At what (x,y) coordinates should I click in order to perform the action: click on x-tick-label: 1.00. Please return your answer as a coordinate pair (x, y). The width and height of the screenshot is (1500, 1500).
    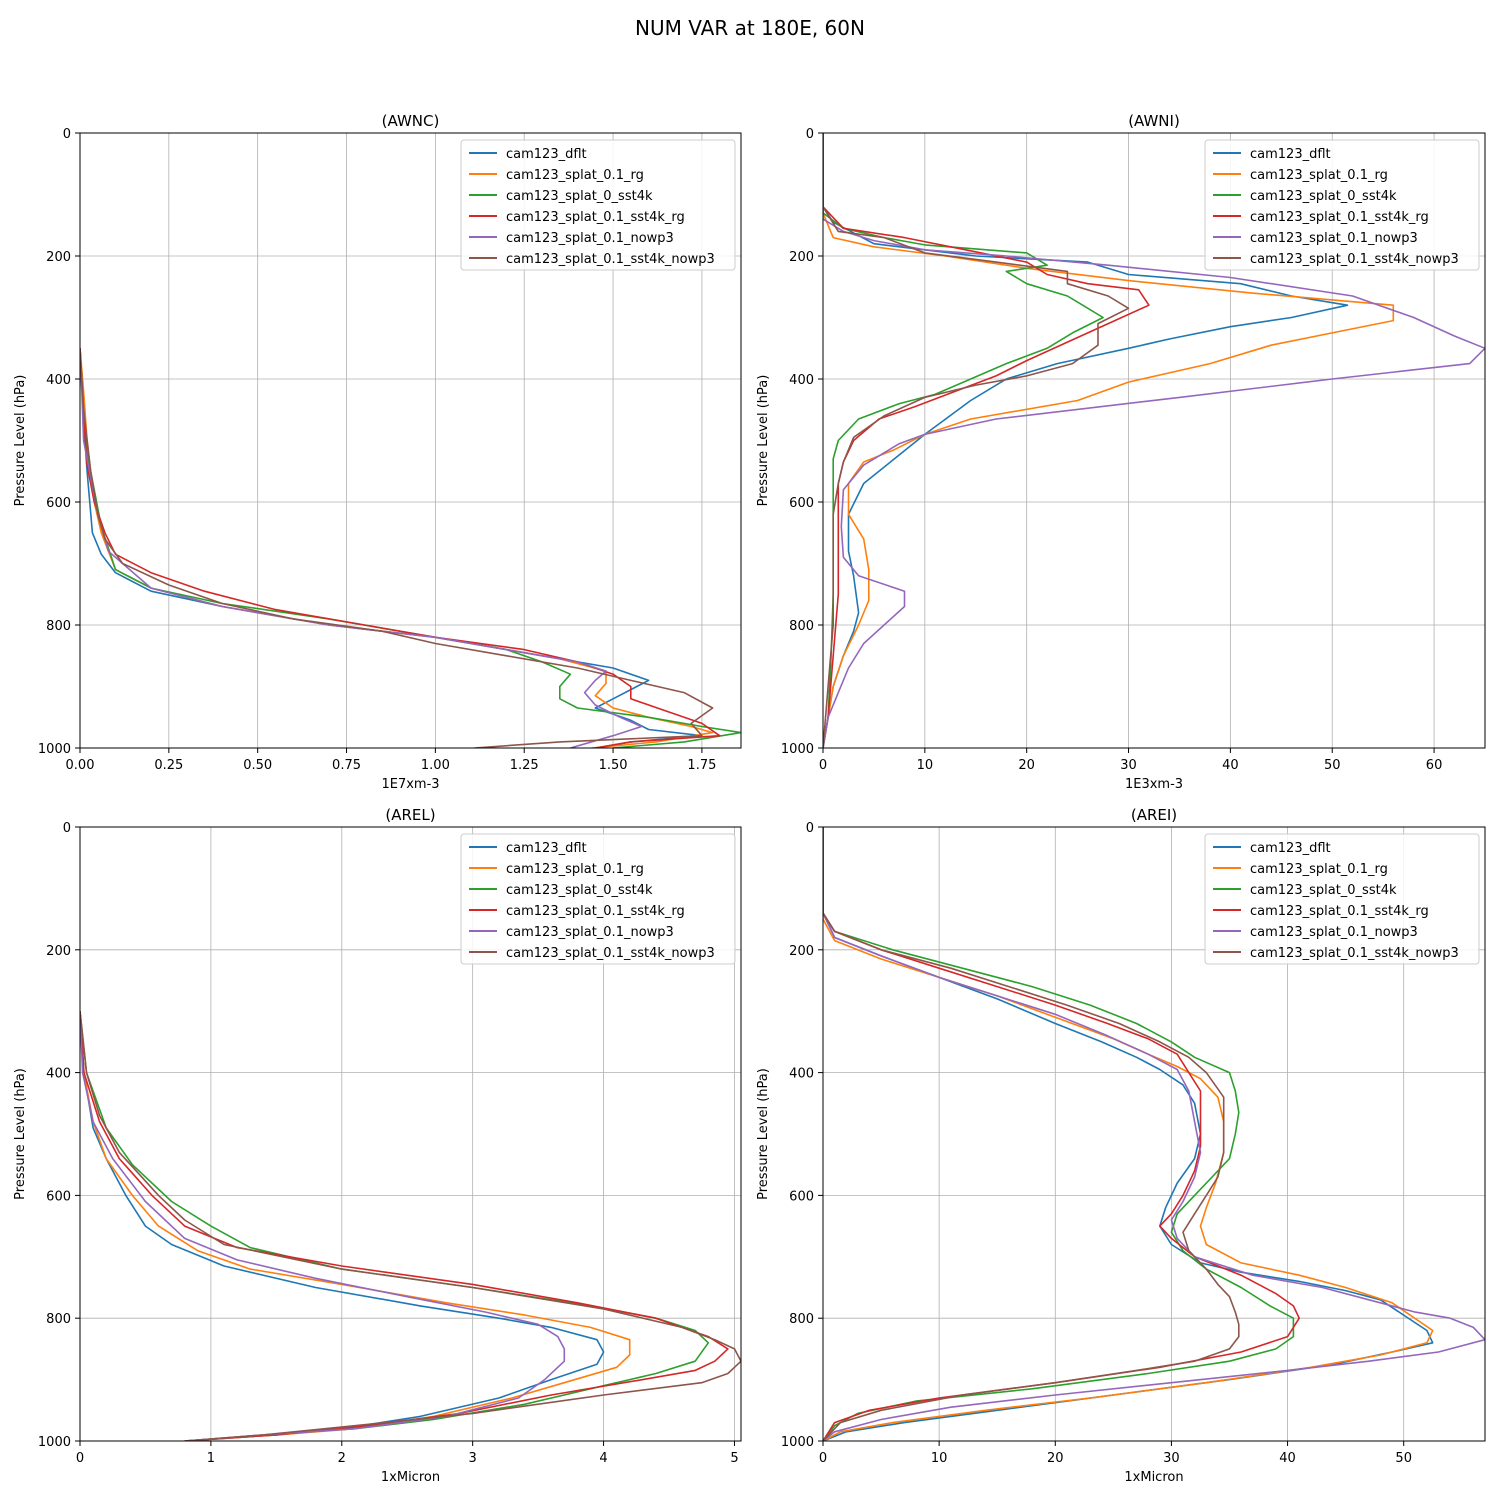
    Looking at the image, I should click on (435, 765).